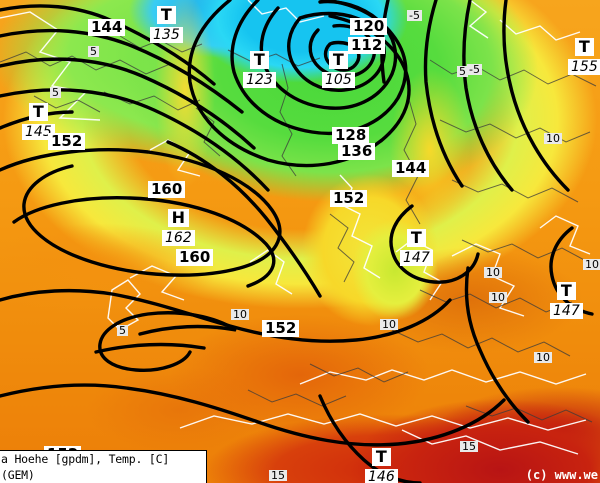 This screenshot has height=483, width=600. What do you see at coordinates (259, 80) in the screenshot?
I see `pressure-system-value: 123` at bounding box center [259, 80].